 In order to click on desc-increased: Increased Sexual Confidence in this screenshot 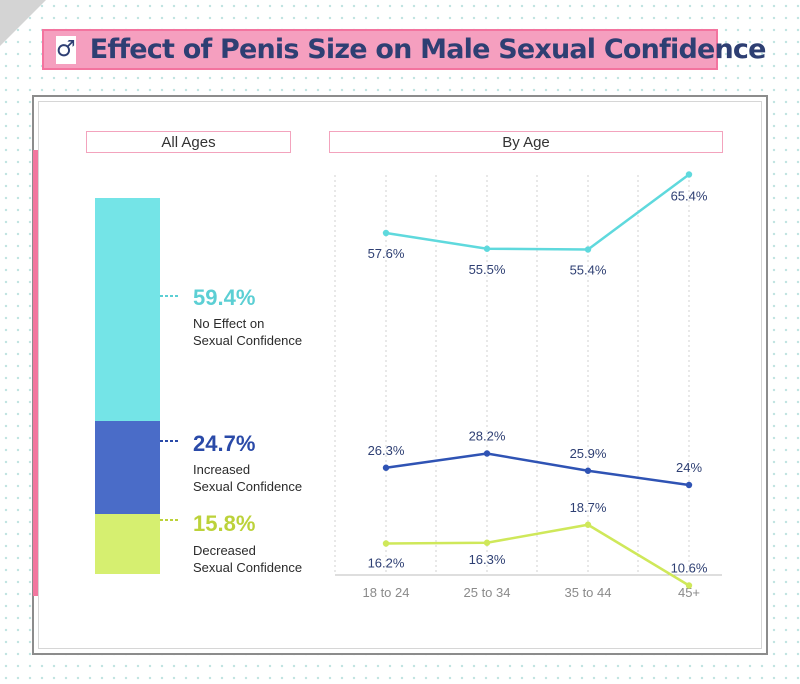, I will do `click(263, 478)`.